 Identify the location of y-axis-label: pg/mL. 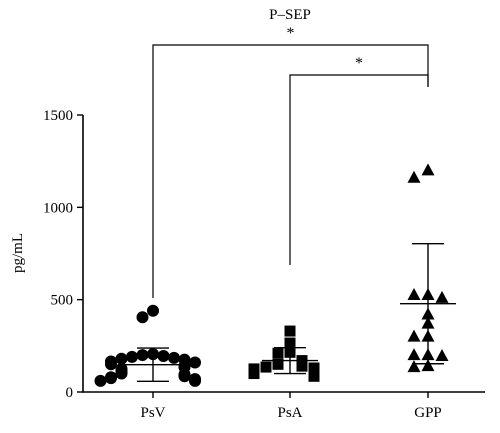
(18, 253).